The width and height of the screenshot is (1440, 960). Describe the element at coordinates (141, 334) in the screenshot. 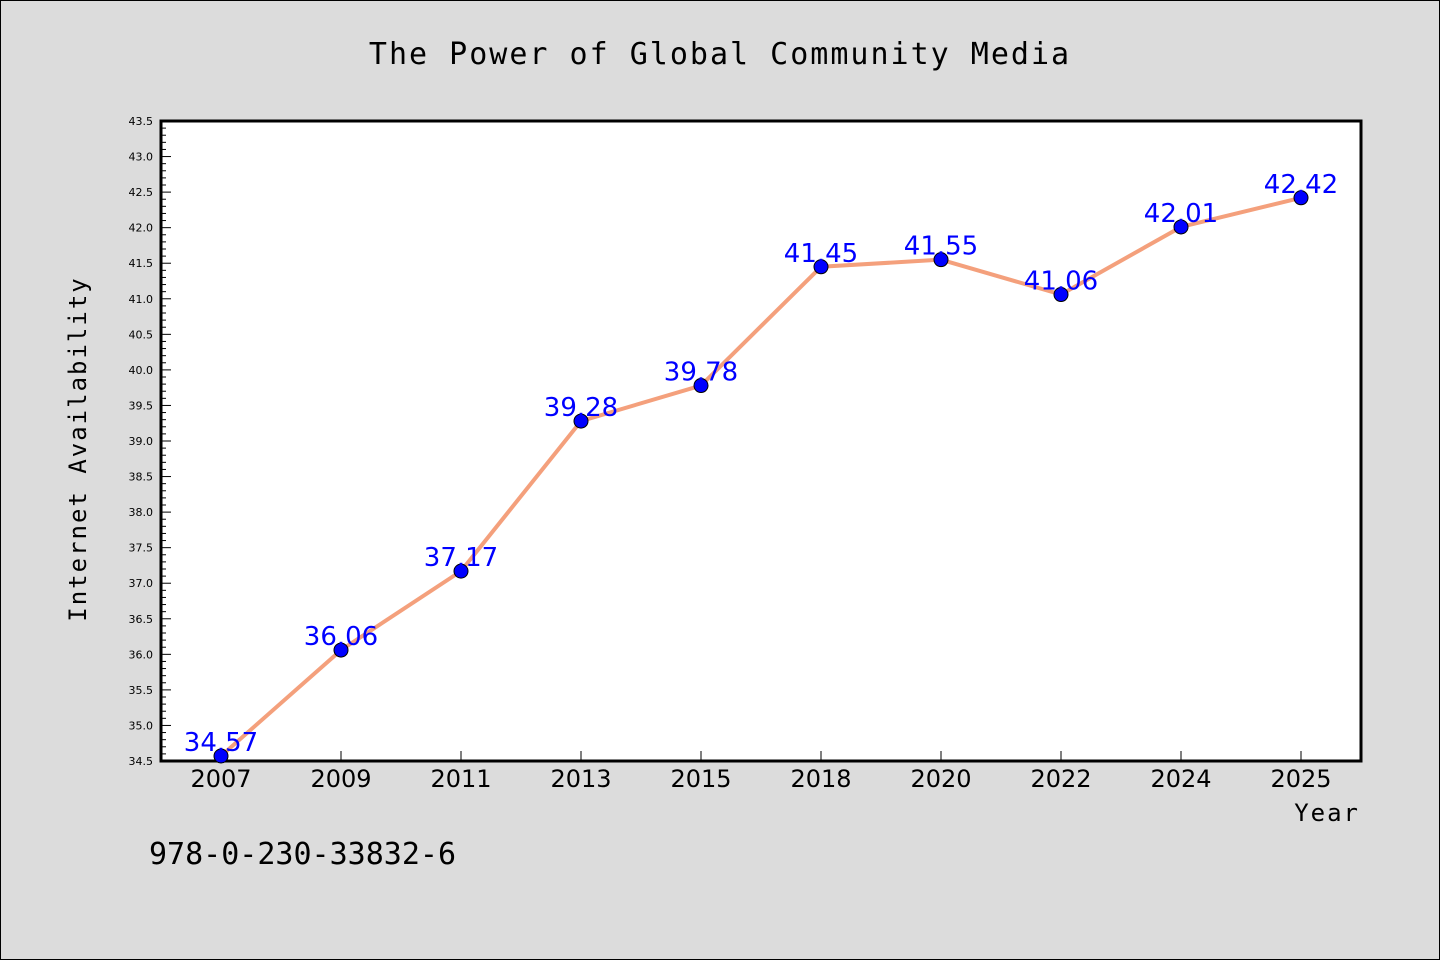

I see `y-tick-label: 40.5` at that location.